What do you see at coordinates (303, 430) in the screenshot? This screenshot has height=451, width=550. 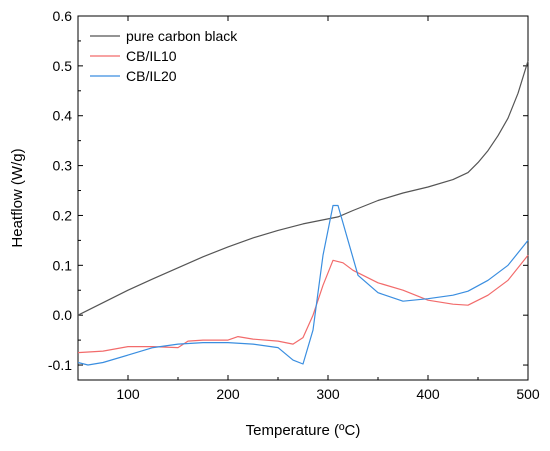 I see `x-axis-label: Temperature (ºC)` at bounding box center [303, 430].